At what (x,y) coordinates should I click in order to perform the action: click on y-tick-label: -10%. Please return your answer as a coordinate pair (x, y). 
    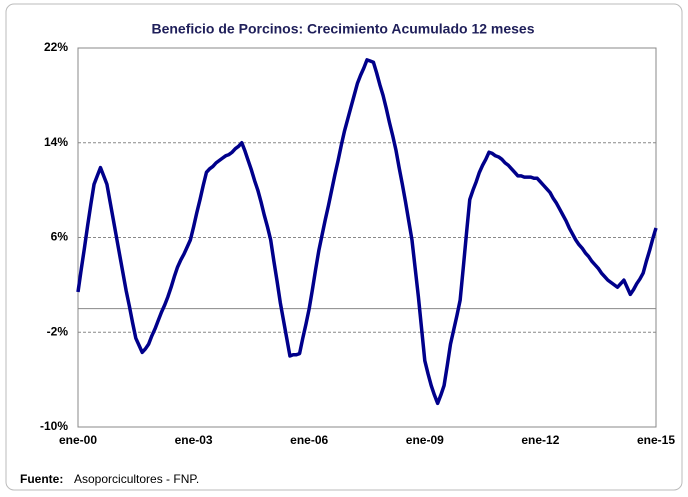
    Looking at the image, I should click on (54, 426).